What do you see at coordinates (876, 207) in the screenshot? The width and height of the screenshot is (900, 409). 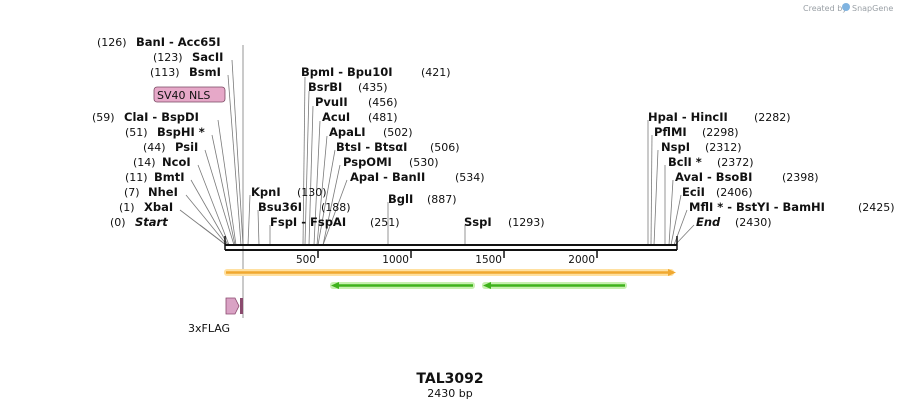 I see `enzyme-pos: (2425)` at bounding box center [876, 207].